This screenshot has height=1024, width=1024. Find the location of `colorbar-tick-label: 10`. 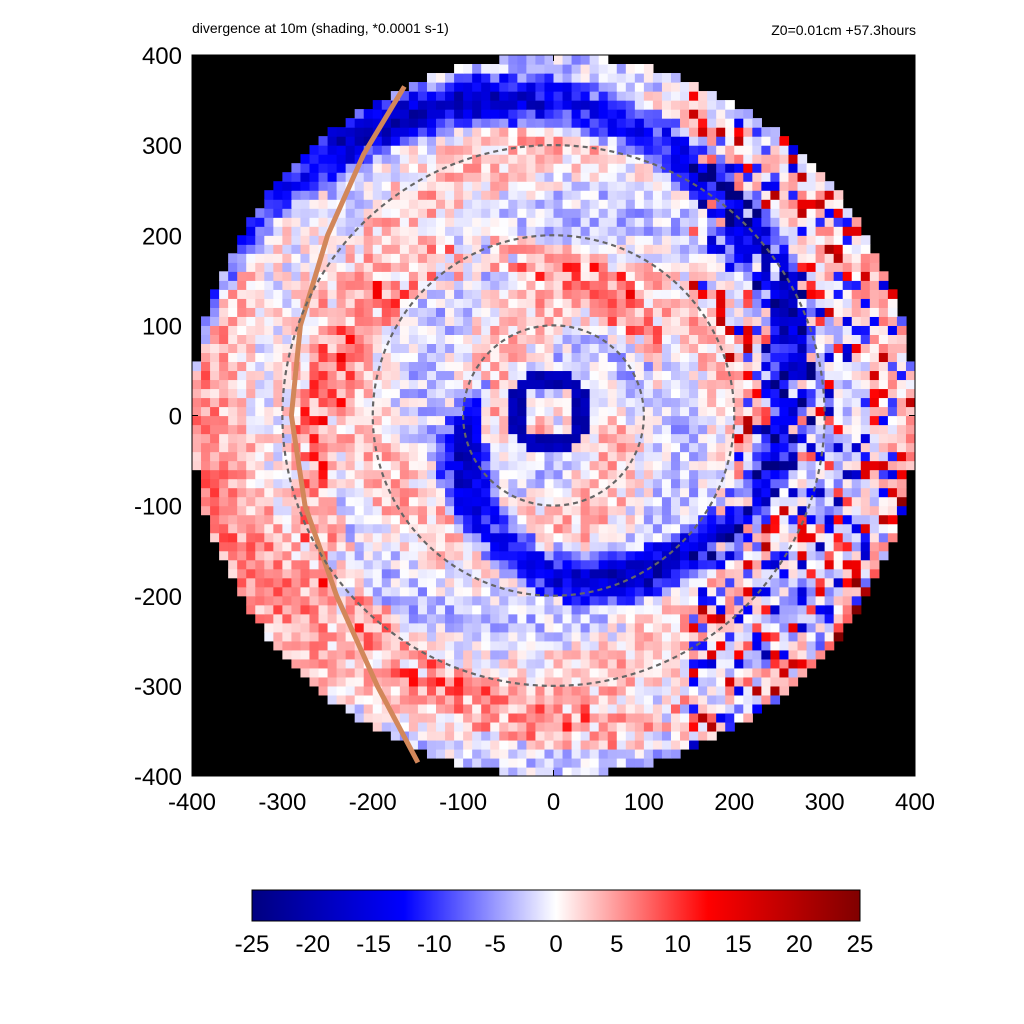

colorbar-tick-label: 10 is located at coordinates (677, 944).